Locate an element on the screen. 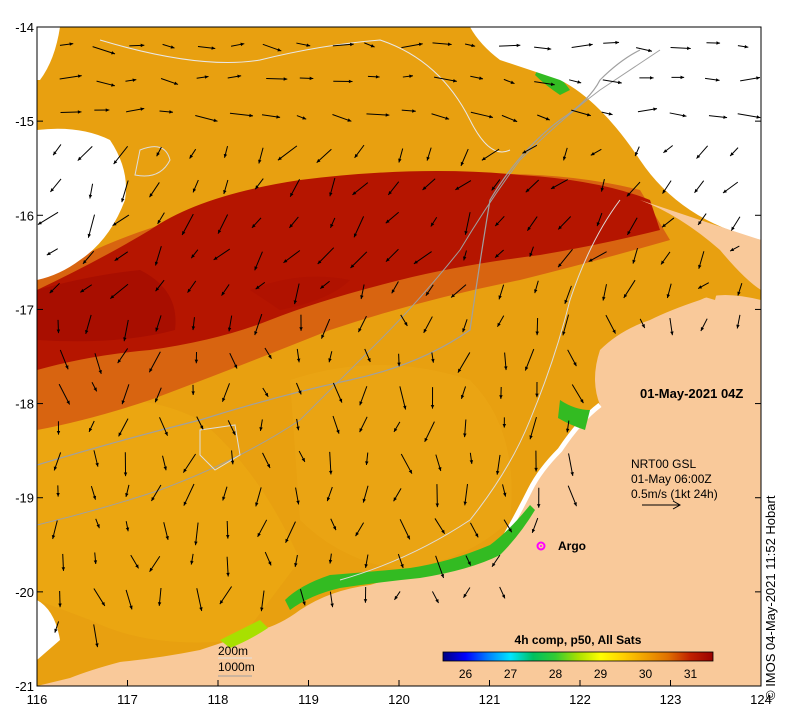  credit-label: © IMOS 04-May-2021 11:52 Hobart is located at coordinates (770, 597).